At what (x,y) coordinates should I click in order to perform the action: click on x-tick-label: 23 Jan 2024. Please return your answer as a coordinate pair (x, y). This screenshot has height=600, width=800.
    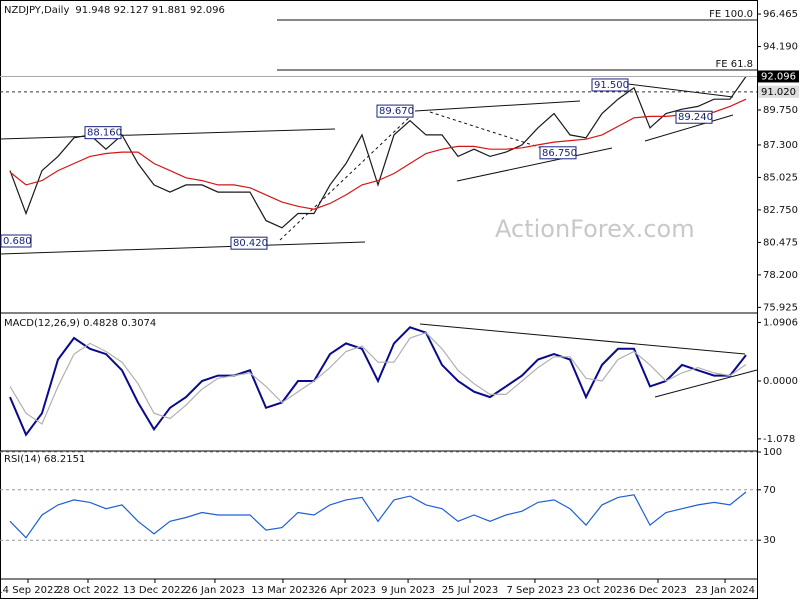
    Looking at the image, I should click on (725, 590).